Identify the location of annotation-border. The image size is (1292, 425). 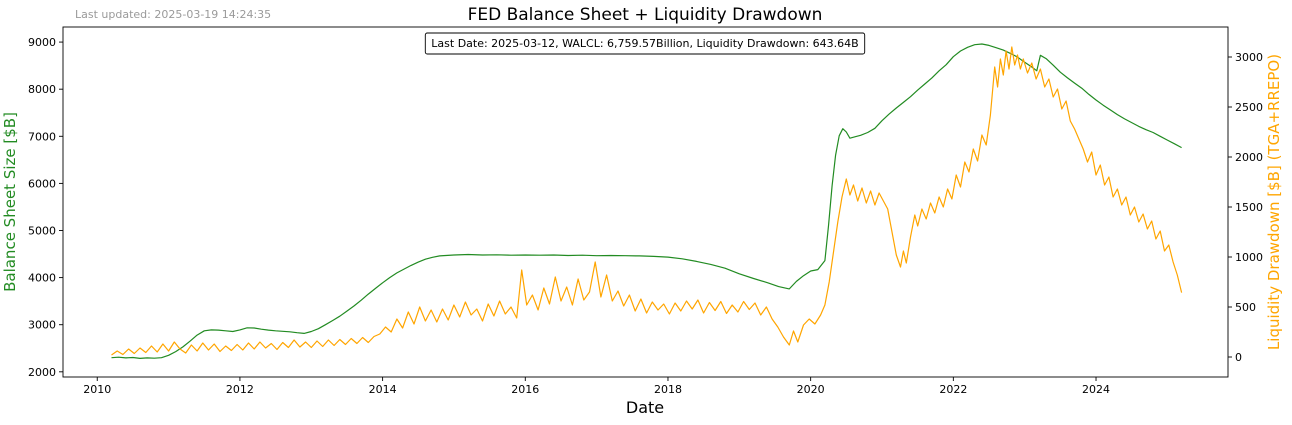
(645, 43).